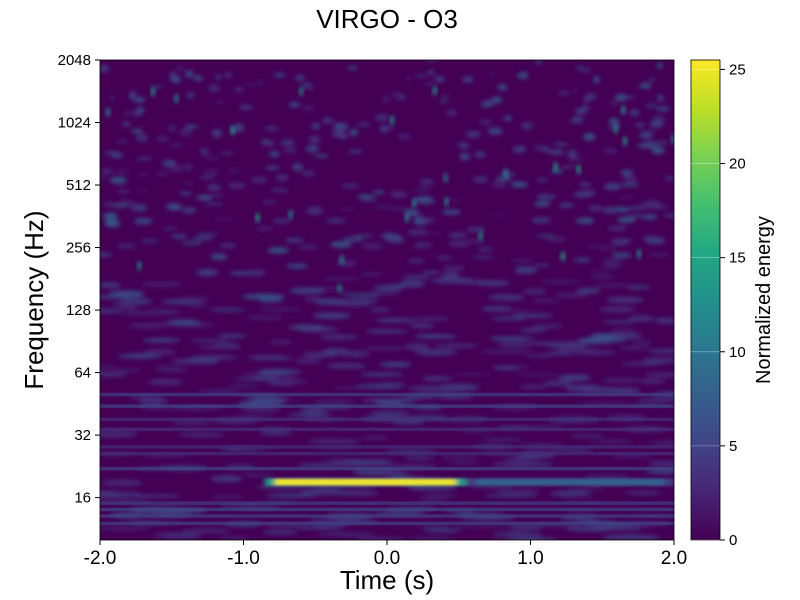 The height and width of the screenshot is (600, 800). What do you see at coordinates (469, 482) in the screenshot?
I see `signal-band` at bounding box center [469, 482].